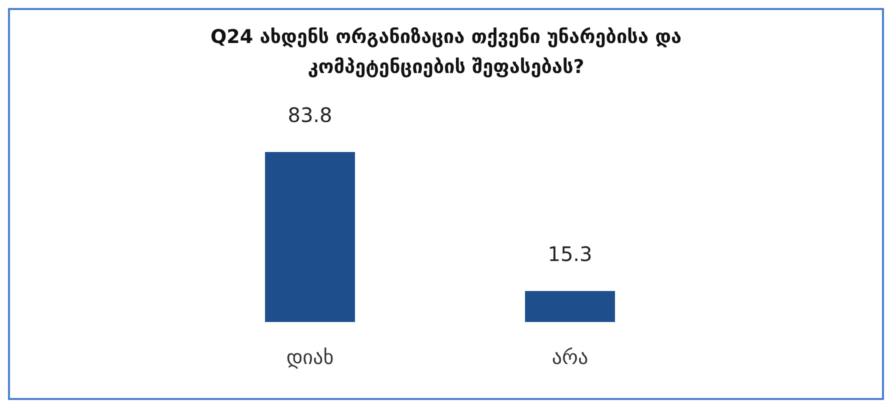  I want to click on data-label: 15.3, so click(570, 254).